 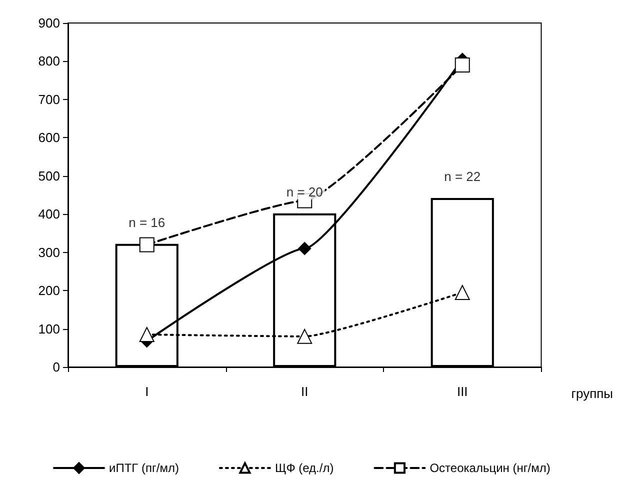 What do you see at coordinates (49, 99) in the screenshot?
I see `y-tick-label: 700` at bounding box center [49, 99].